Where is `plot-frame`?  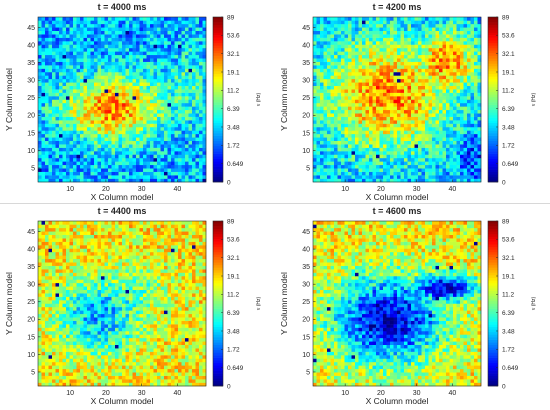
plot-frame is located at coordinates (397, 99).